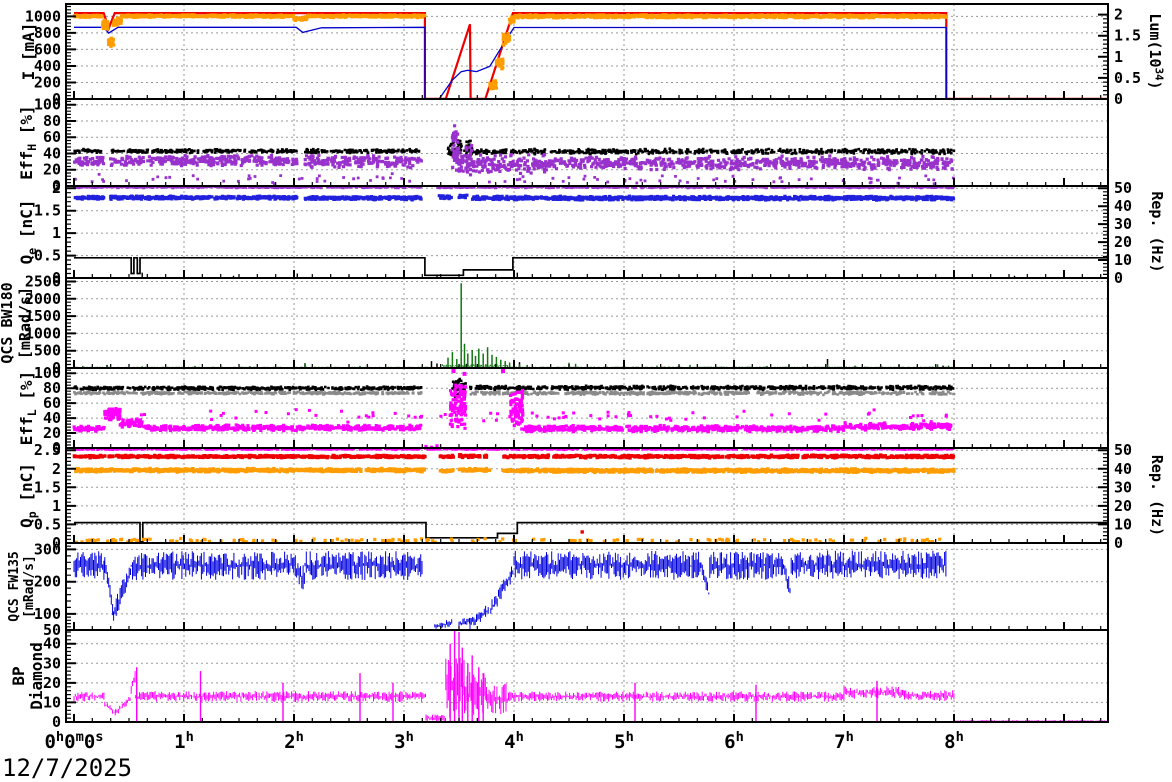 The width and height of the screenshot is (1172, 782). Describe the element at coordinates (28, 142) in the screenshot. I see `svg-text: EffH [%]` at that location.